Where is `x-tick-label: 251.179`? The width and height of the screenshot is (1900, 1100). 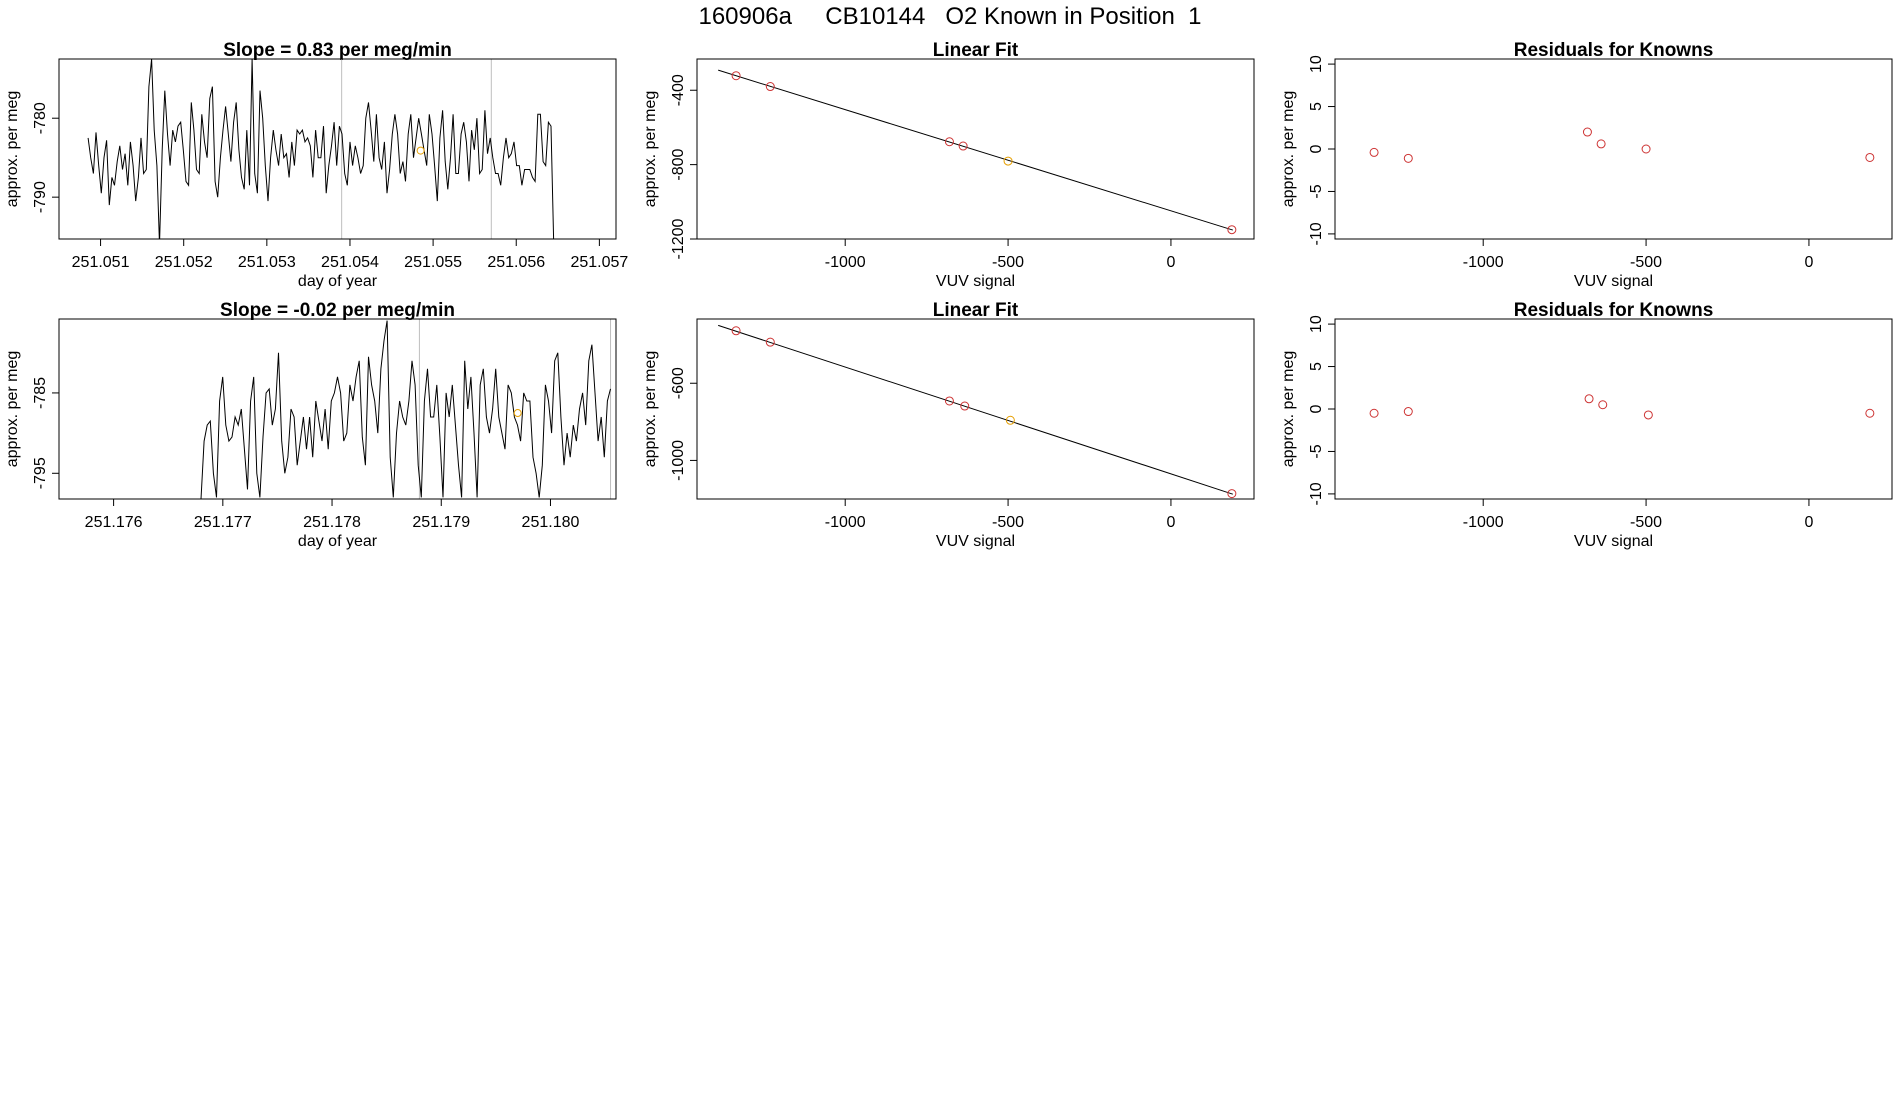
x-tick-label: 251.179 is located at coordinates (441, 522).